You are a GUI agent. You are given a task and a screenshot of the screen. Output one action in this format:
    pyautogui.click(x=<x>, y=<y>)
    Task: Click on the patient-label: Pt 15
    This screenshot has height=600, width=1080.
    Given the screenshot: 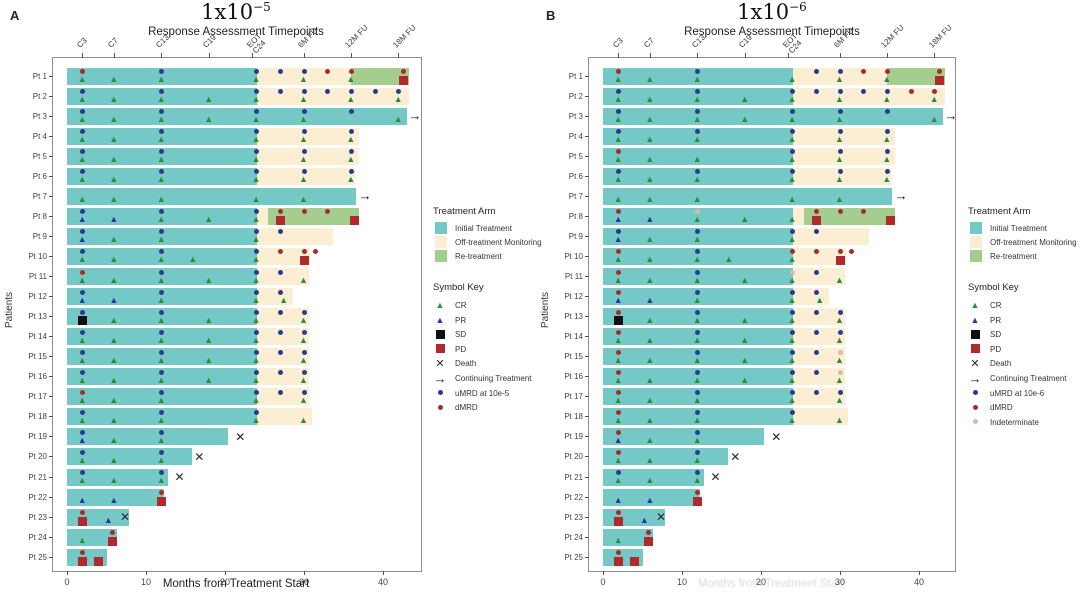 What is the action you would take?
    pyautogui.click(x=573, y=357)
    